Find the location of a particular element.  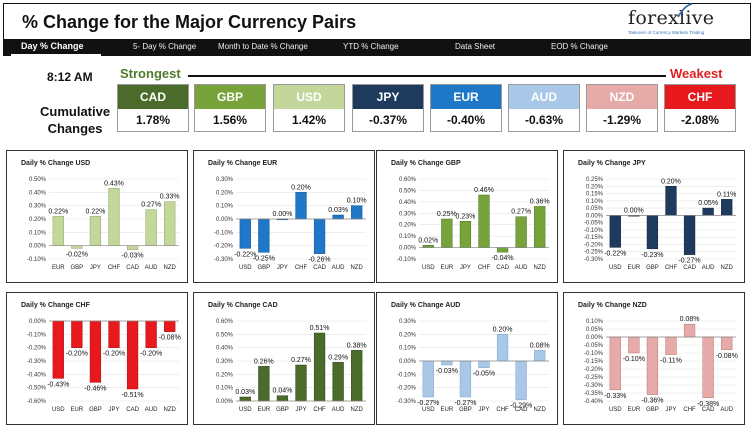

data-label: 0.20% is located at coordinates (301, 187).